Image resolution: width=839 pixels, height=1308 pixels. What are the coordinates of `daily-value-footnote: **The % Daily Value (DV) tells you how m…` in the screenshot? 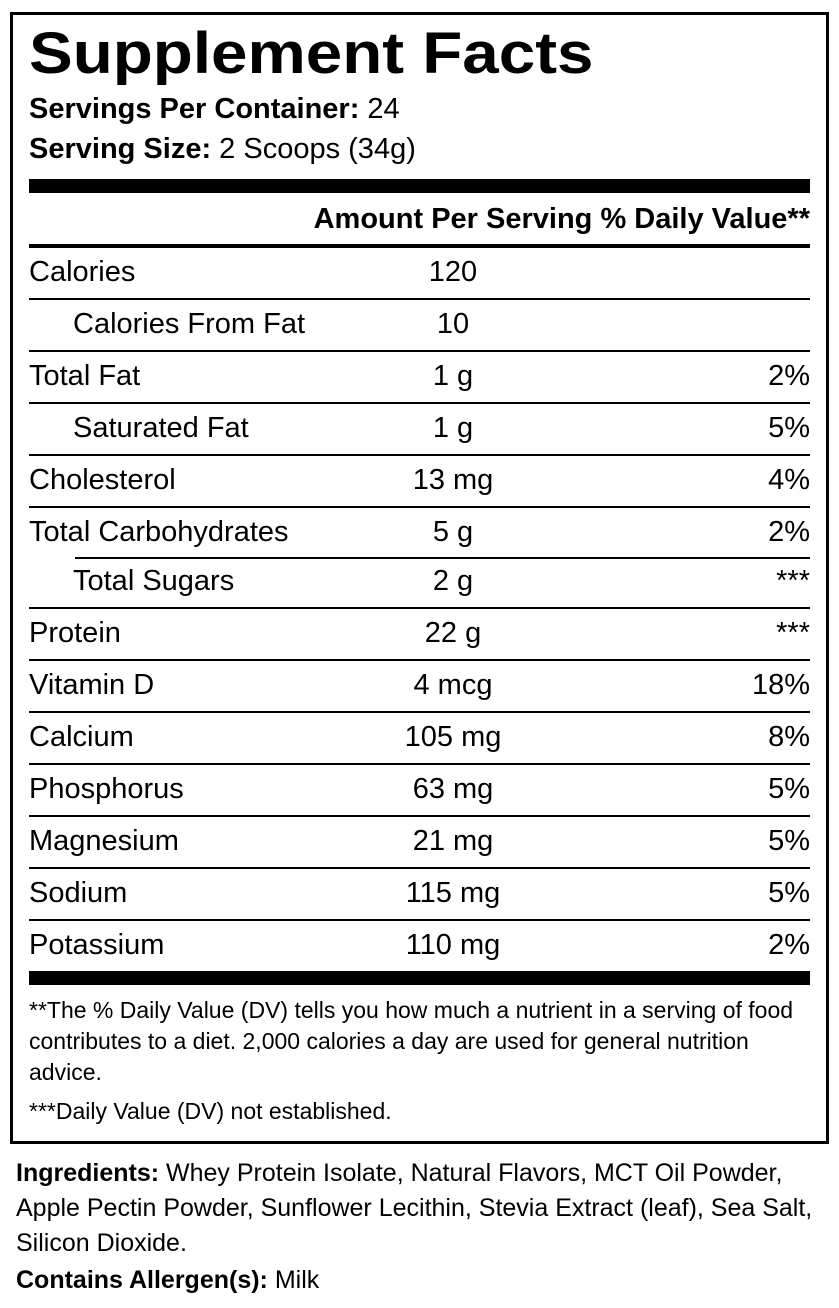 It's located at (411, 1040).